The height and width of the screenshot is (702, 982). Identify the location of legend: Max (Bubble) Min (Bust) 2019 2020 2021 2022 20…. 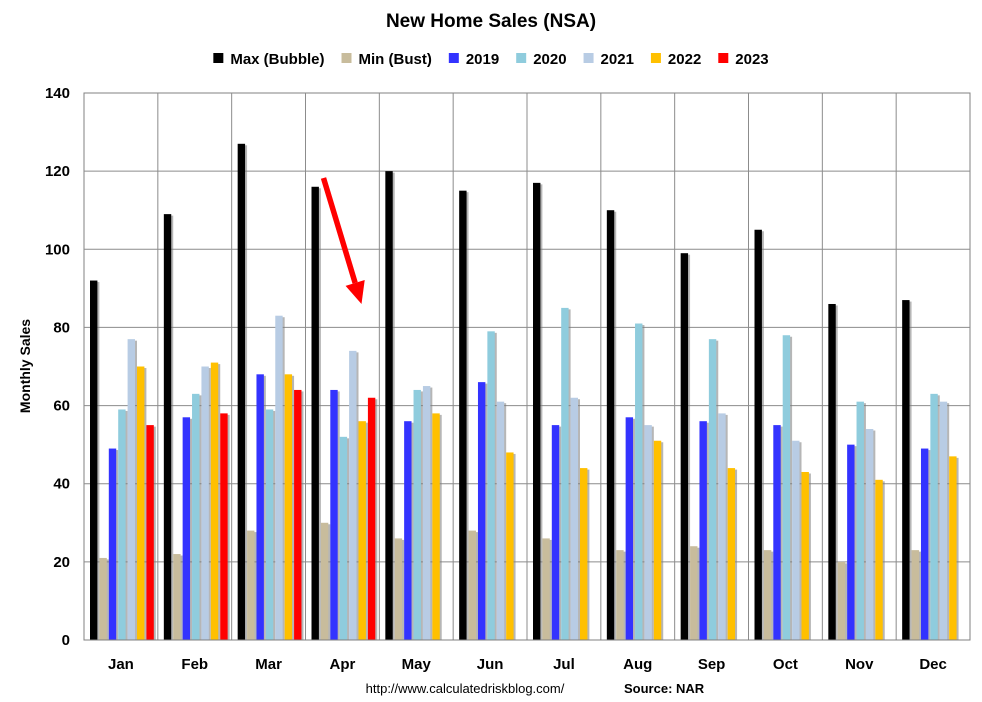
(491, 59).